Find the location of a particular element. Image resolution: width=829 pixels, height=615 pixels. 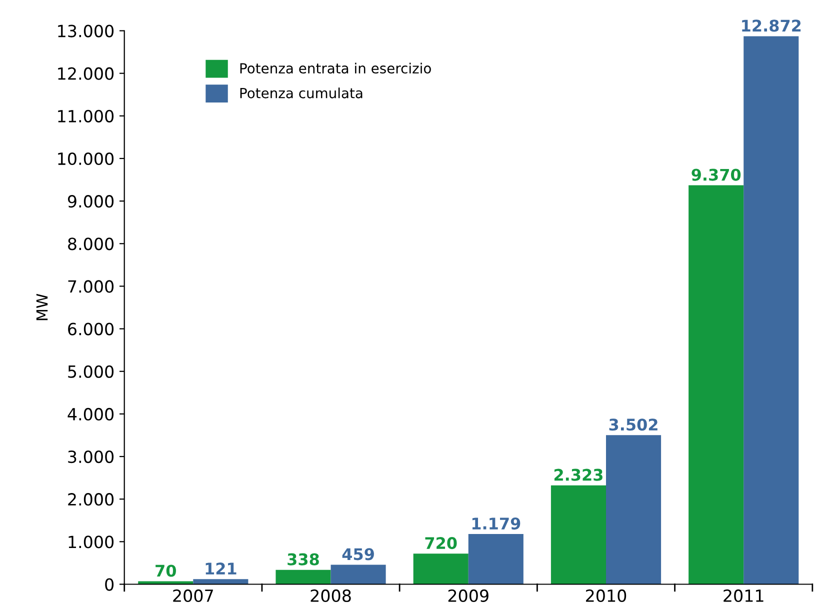

data-label: 338 is located at coordinates (303, 559).